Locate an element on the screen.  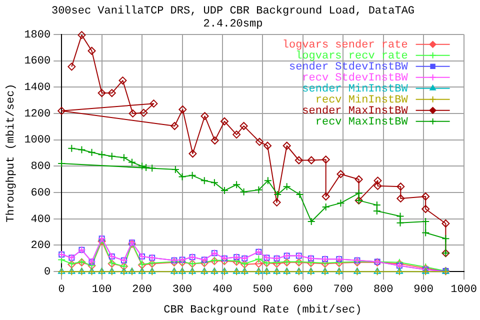
y-tick-label: 1200 is located at coordinates (37, 114).